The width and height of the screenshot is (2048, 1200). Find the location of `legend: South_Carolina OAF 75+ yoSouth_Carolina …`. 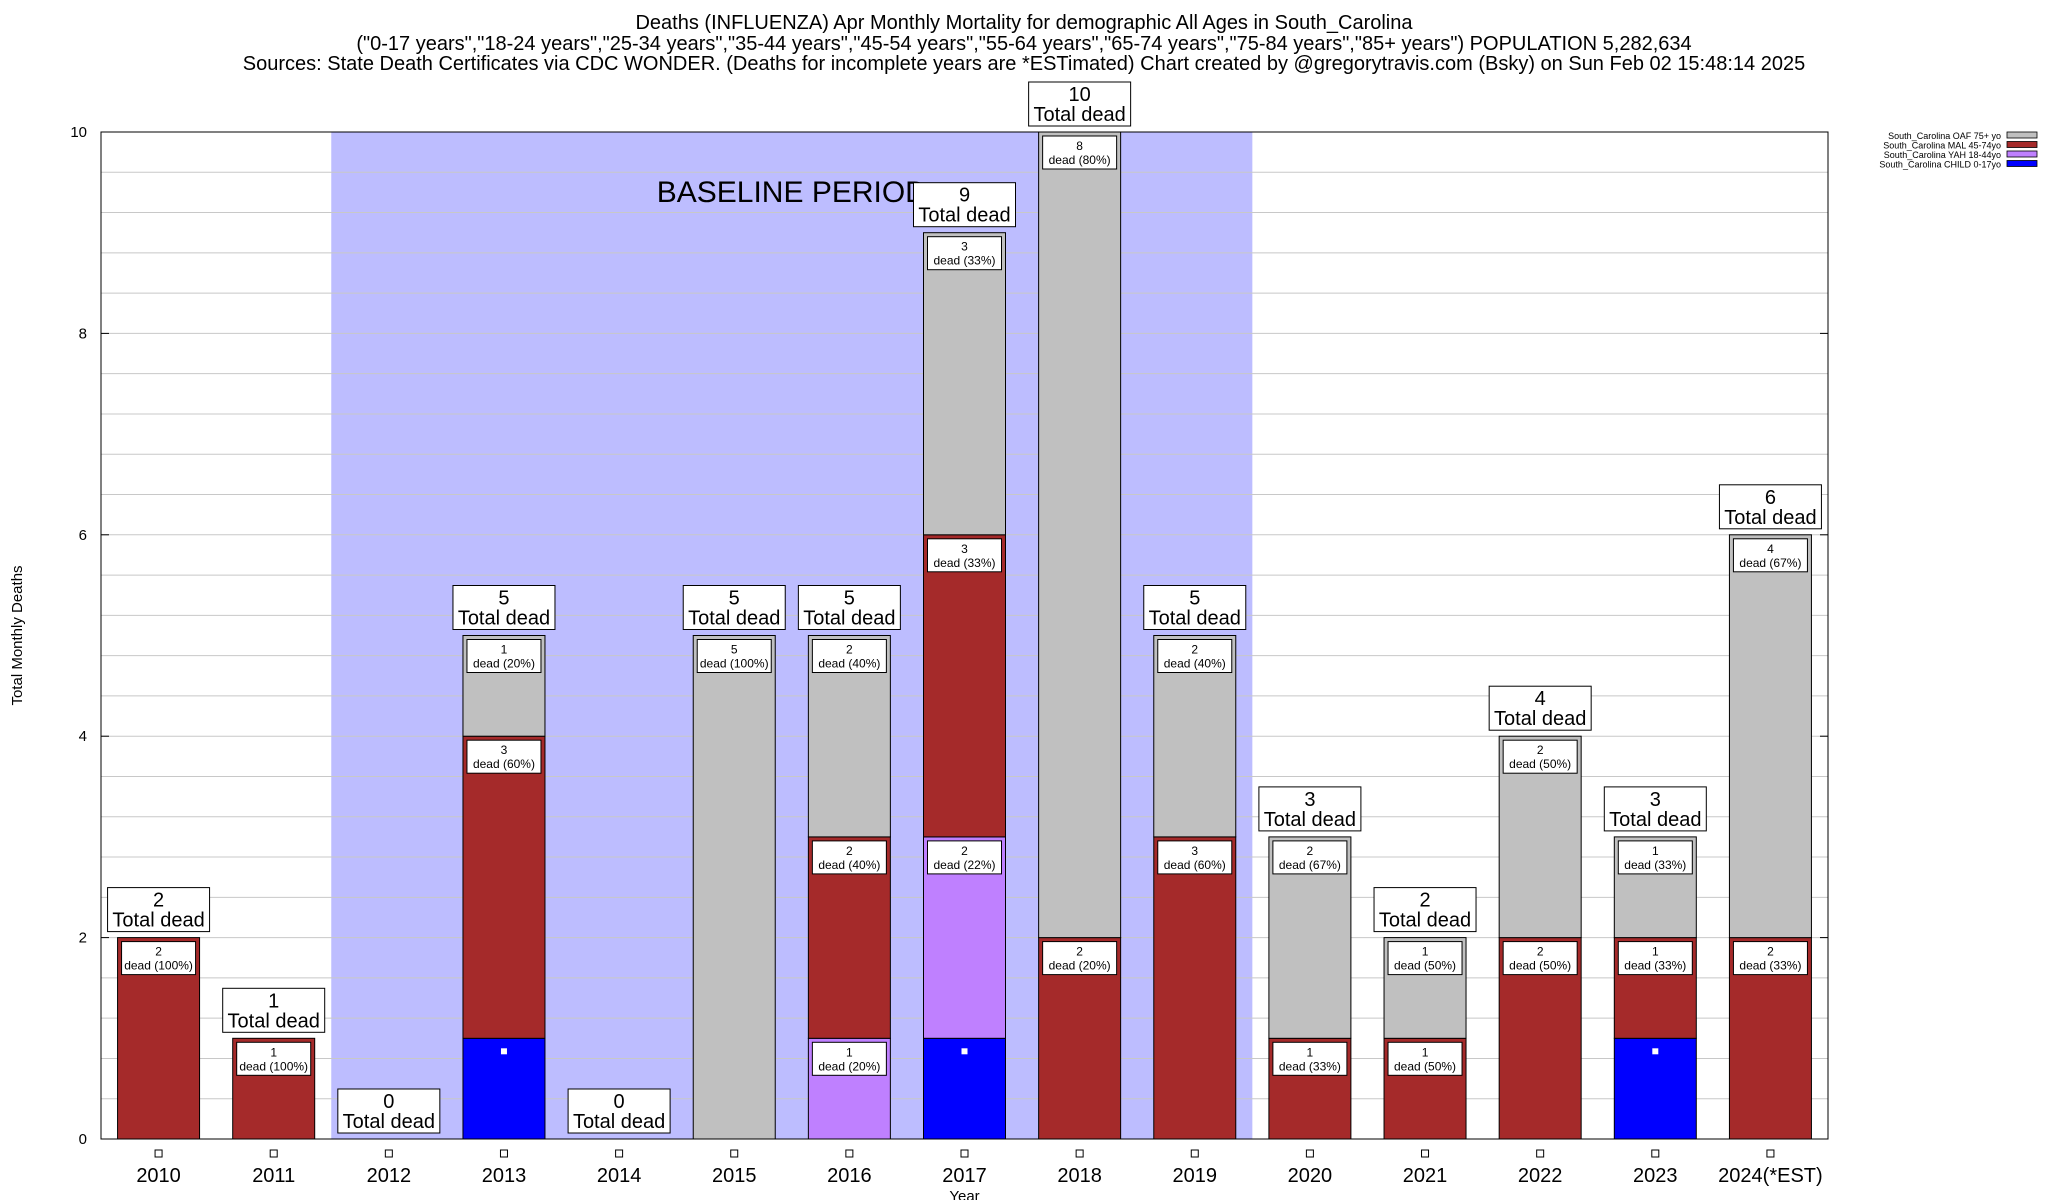

legend: South_Carolina OAF 75+ yoSouth_Carolina … is located at coordinates (1958, 150).